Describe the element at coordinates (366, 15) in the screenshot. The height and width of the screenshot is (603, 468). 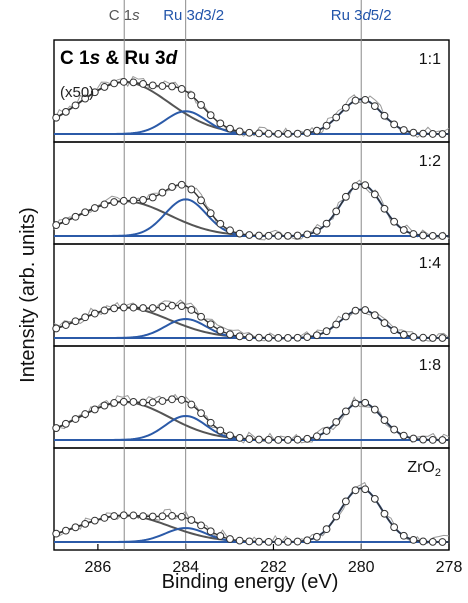
I see `reference-label-italic: d` at that location.